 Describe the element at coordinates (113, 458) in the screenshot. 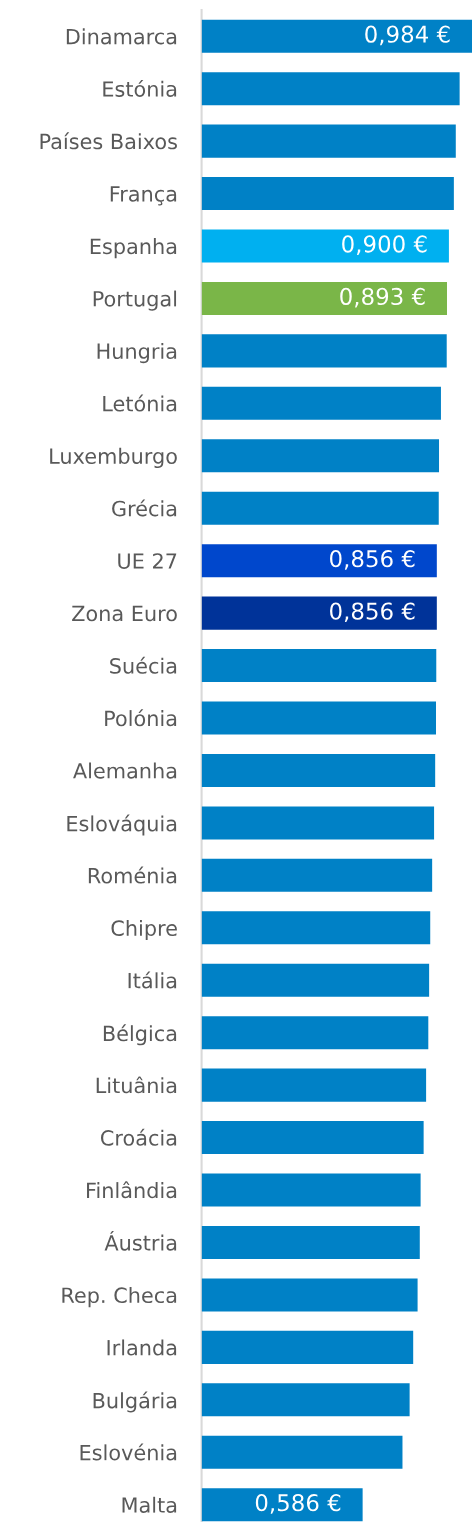

I see `y-tick-label: Luxemburgo` at that location.